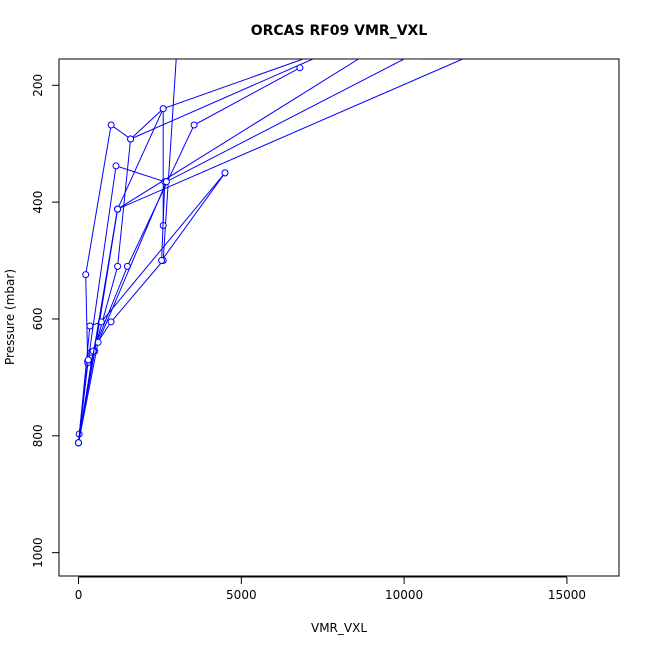 The image size is (650, 650). I want to click on x-tick-label: 0, so click(79, 595).